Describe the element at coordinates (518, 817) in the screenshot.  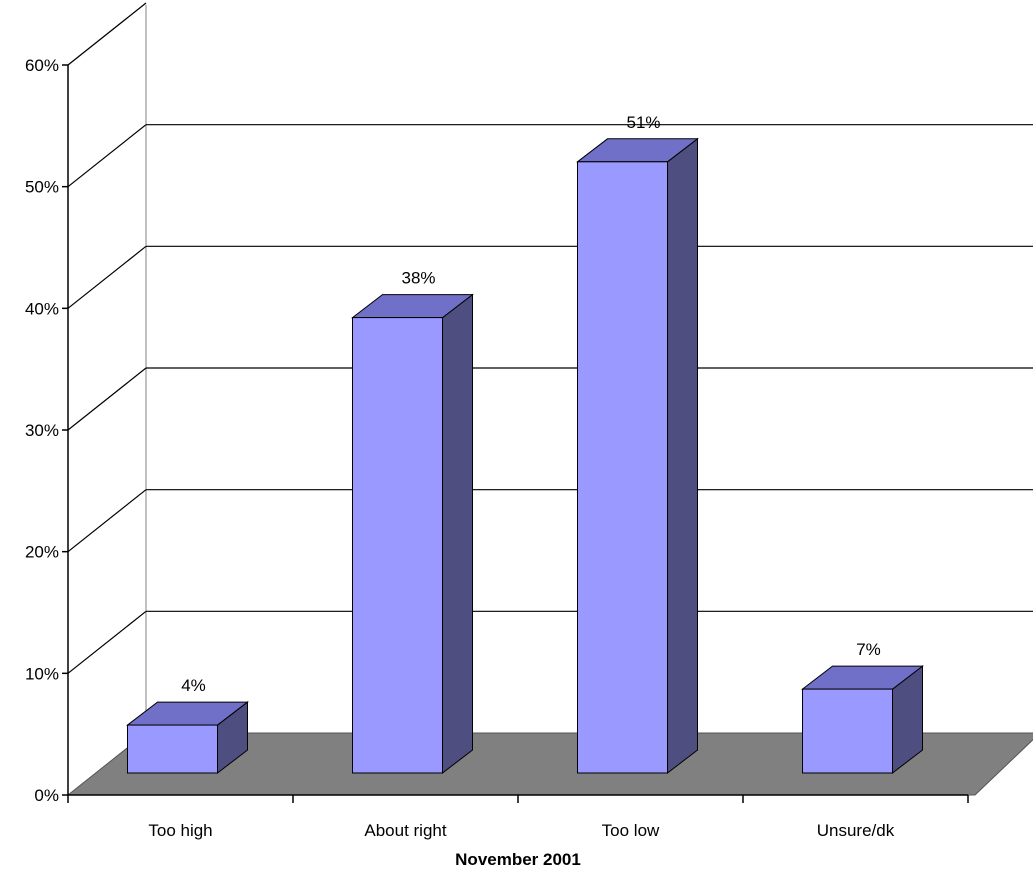
I see `x-axis: Too high About right Too low Unsure/dk` at that location.